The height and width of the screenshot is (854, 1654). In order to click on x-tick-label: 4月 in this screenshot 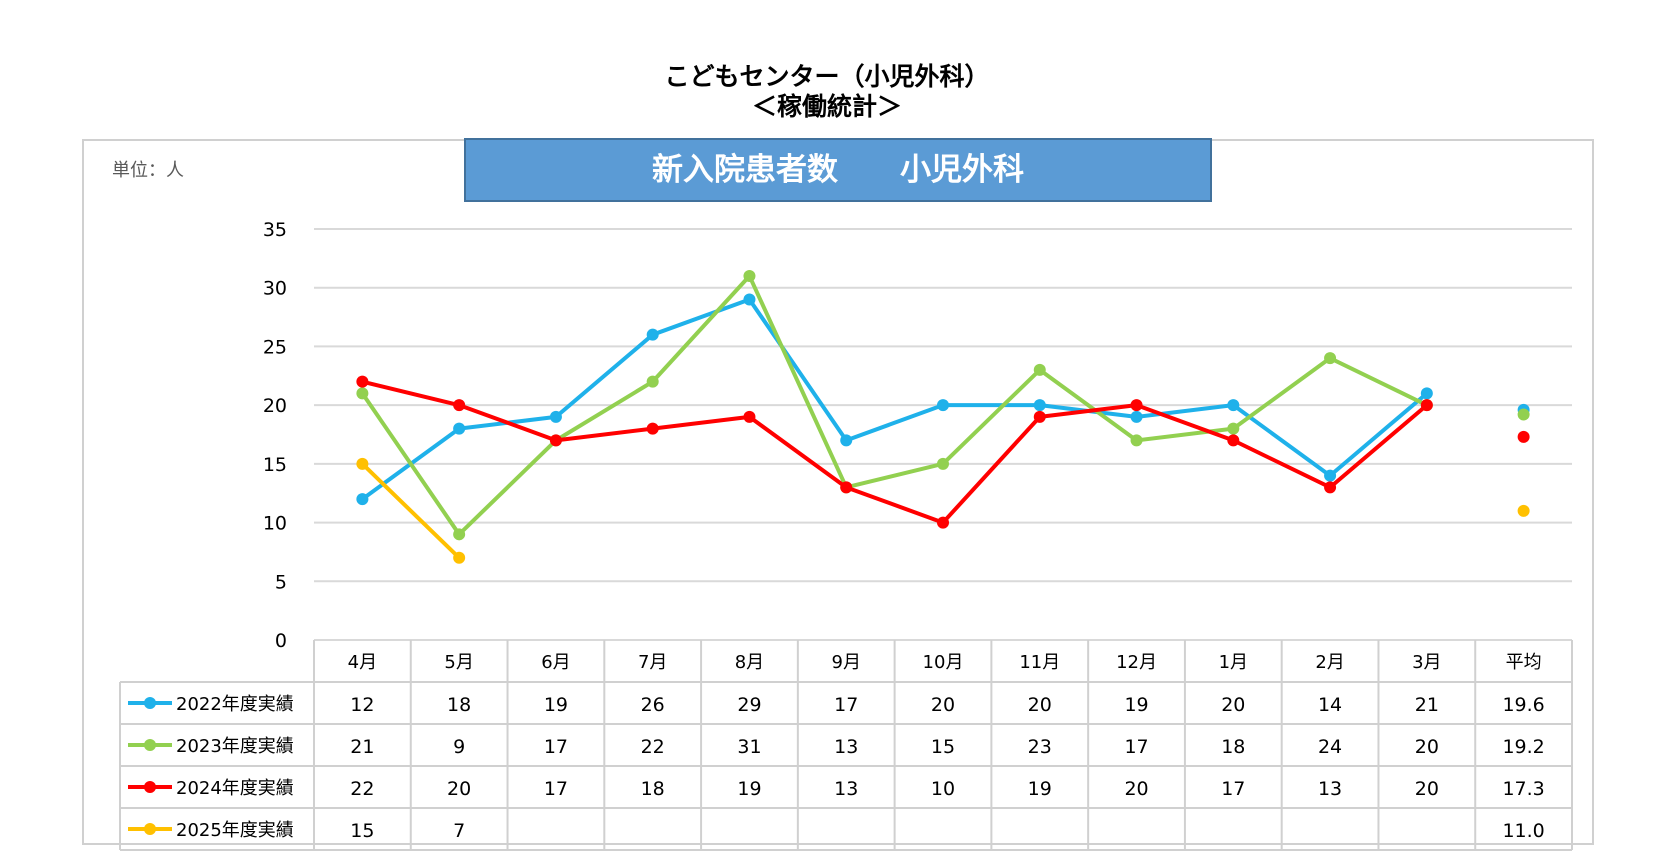, I will do `click(362, 662)`.